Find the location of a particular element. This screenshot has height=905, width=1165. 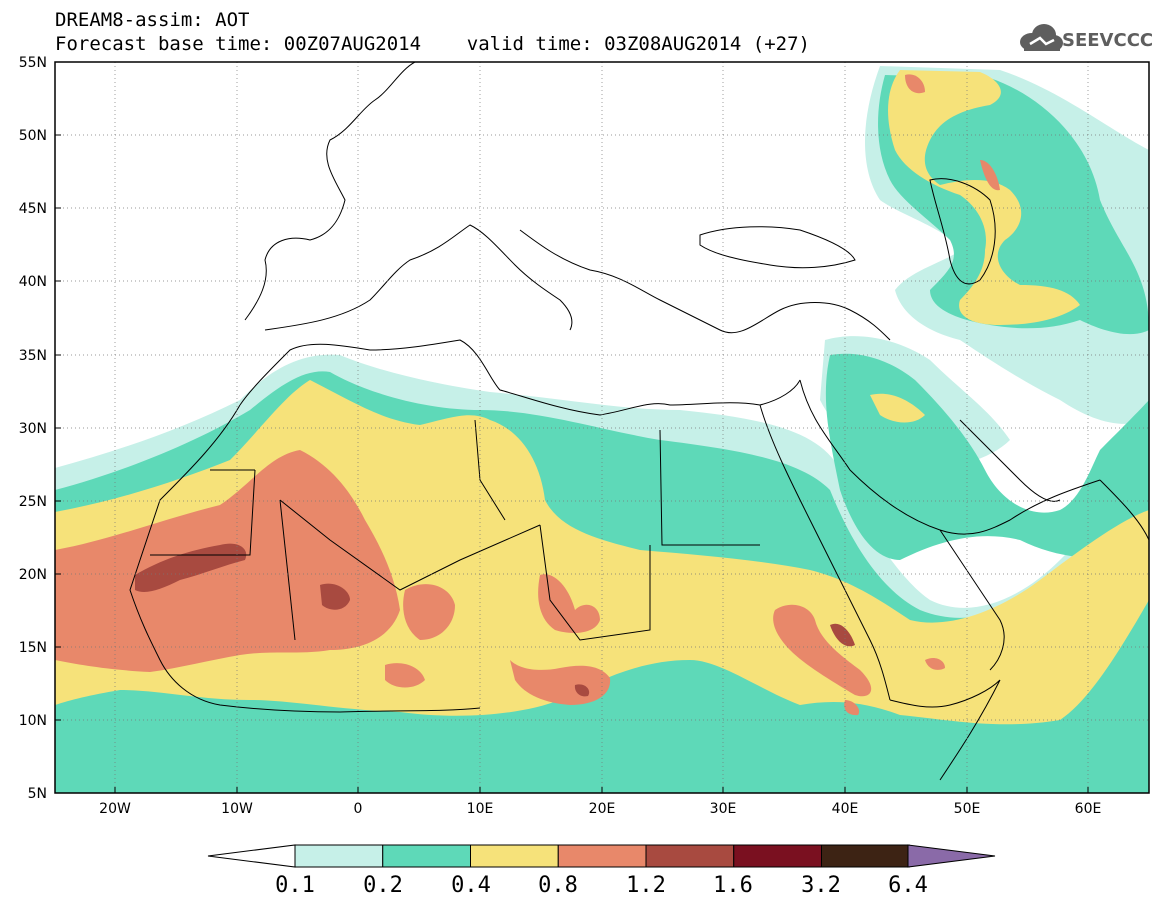

colorbar: 0.1 0.2 0.4 0.8 1.2 1.6 3.2 6.4 is located at coordinates (601, 871).